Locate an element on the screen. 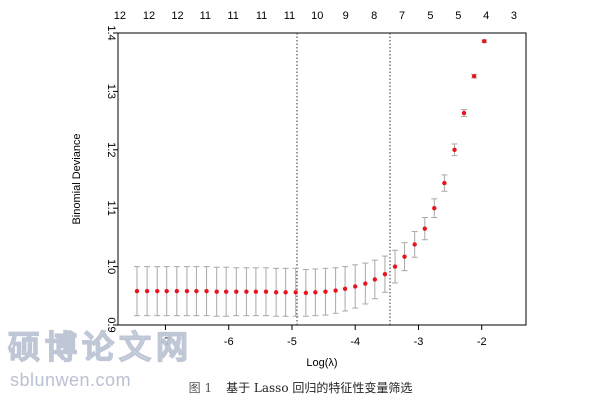 The width and height of the screenshot is (601, 400). caption-text: 基于 Lasso 回归的特征性变量筛选 is located at coordinates (319, 388).